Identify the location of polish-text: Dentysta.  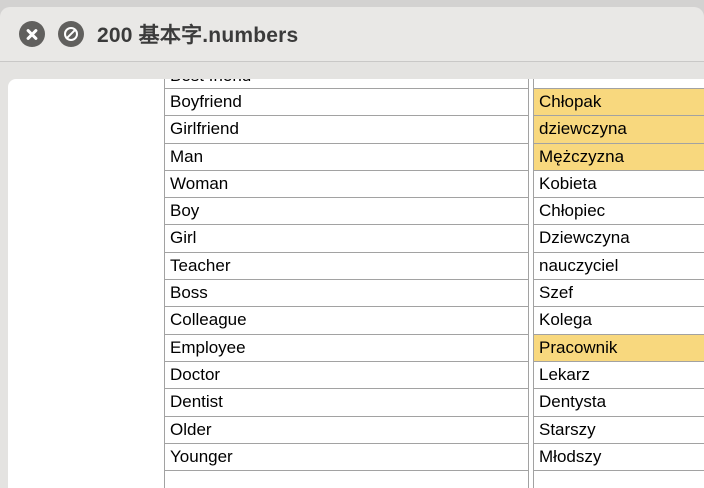
(573, 402).